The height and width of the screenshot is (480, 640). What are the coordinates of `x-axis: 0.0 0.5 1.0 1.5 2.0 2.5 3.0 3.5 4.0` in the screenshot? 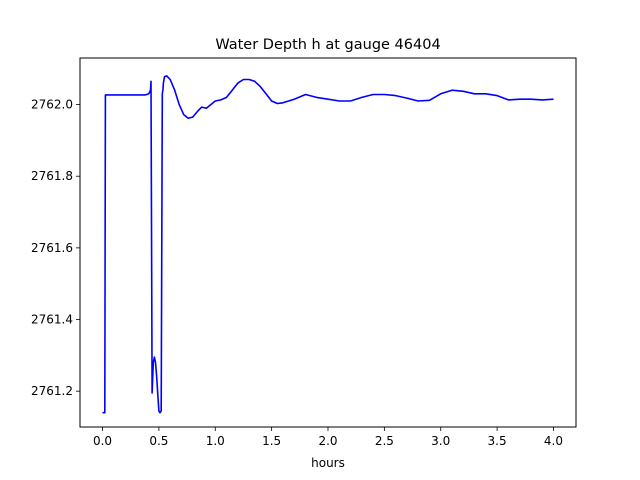 It's located at (328, 437).